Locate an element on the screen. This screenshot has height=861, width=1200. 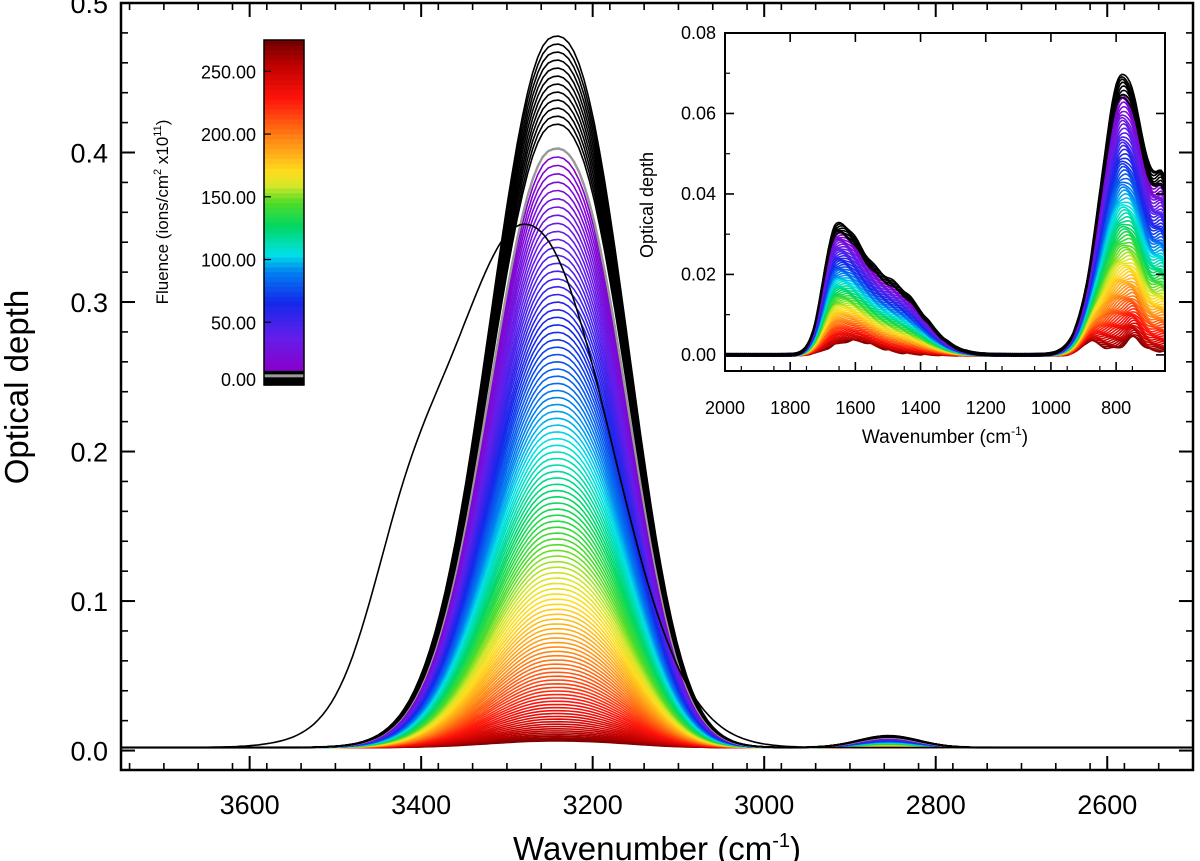
colorbar-label: Fluence (ions/cm2 x1011) is located at coordinates (162, 212).